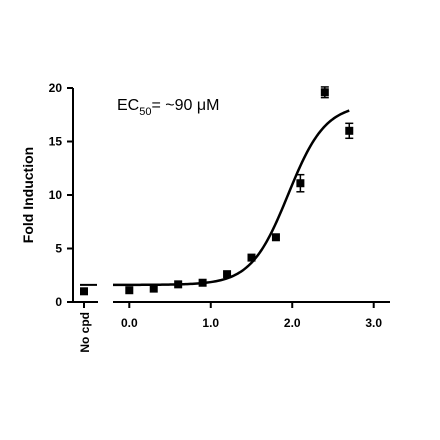 The height and width of the screenshot is (440, 440). I want to click on x-tick-label: 1.0, so click(210, 323).